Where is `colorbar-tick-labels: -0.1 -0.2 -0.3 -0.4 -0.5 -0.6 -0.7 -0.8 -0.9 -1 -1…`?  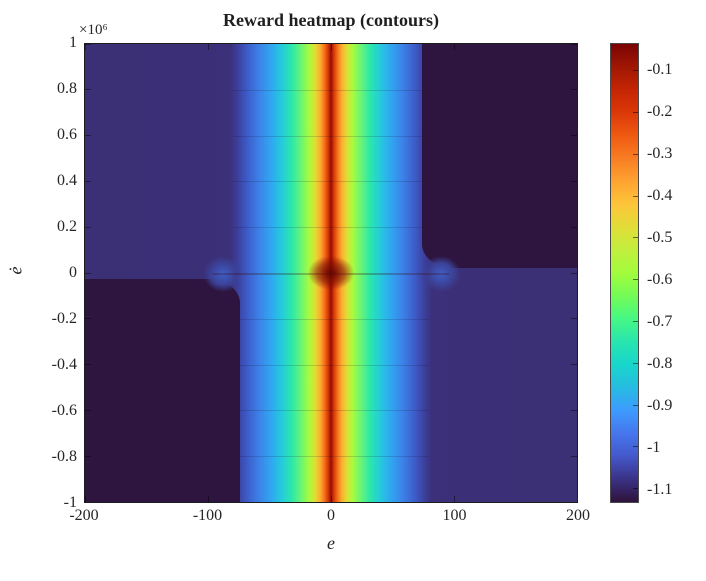
colorbar-tick-labels: -0.1 -0.2 -0.3 -0.4 -0.5 -0.6 -0.7 -0.8 -0.9 -1 -1… is located at coordinates (674, 273).